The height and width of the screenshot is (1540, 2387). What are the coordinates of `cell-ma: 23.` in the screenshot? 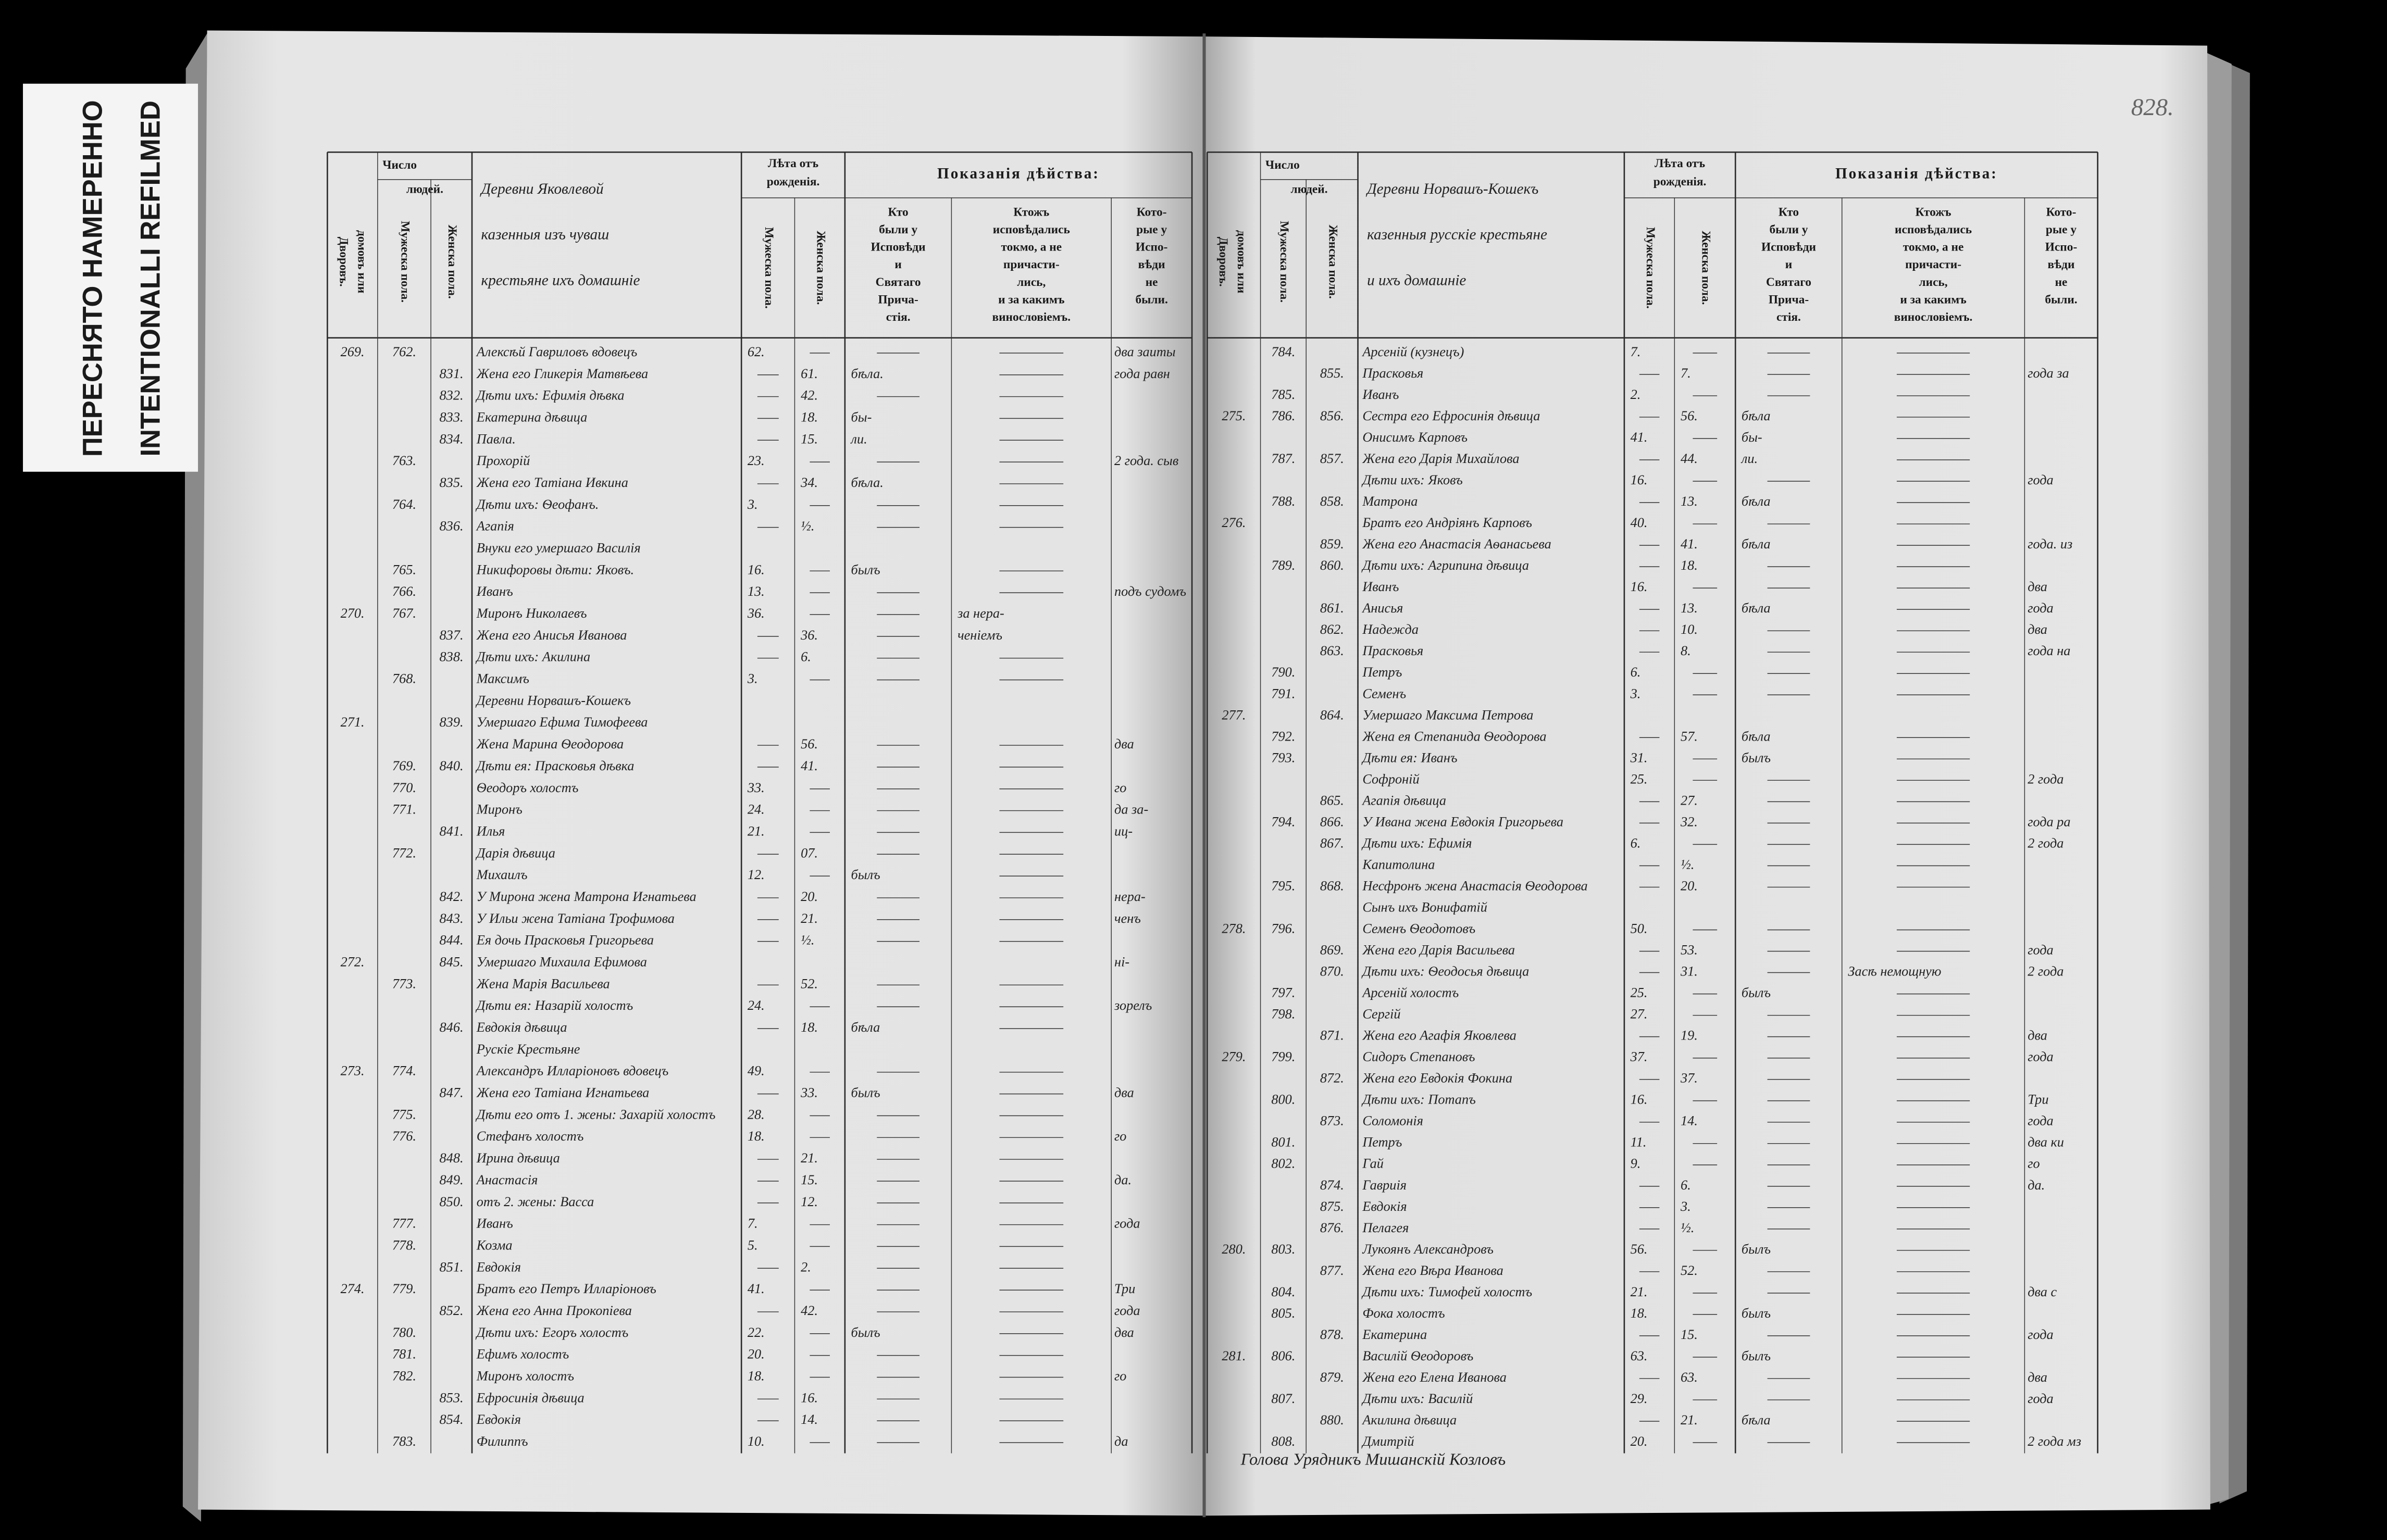 It's located at (756, 461).